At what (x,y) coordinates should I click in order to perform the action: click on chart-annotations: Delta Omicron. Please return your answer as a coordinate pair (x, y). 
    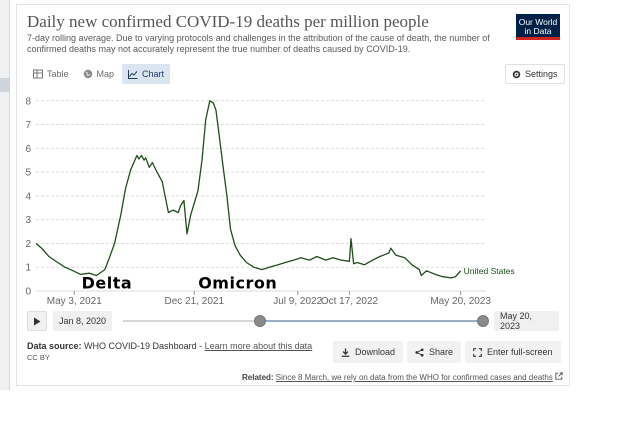
    Looking at the image, I should click on (179, 283).